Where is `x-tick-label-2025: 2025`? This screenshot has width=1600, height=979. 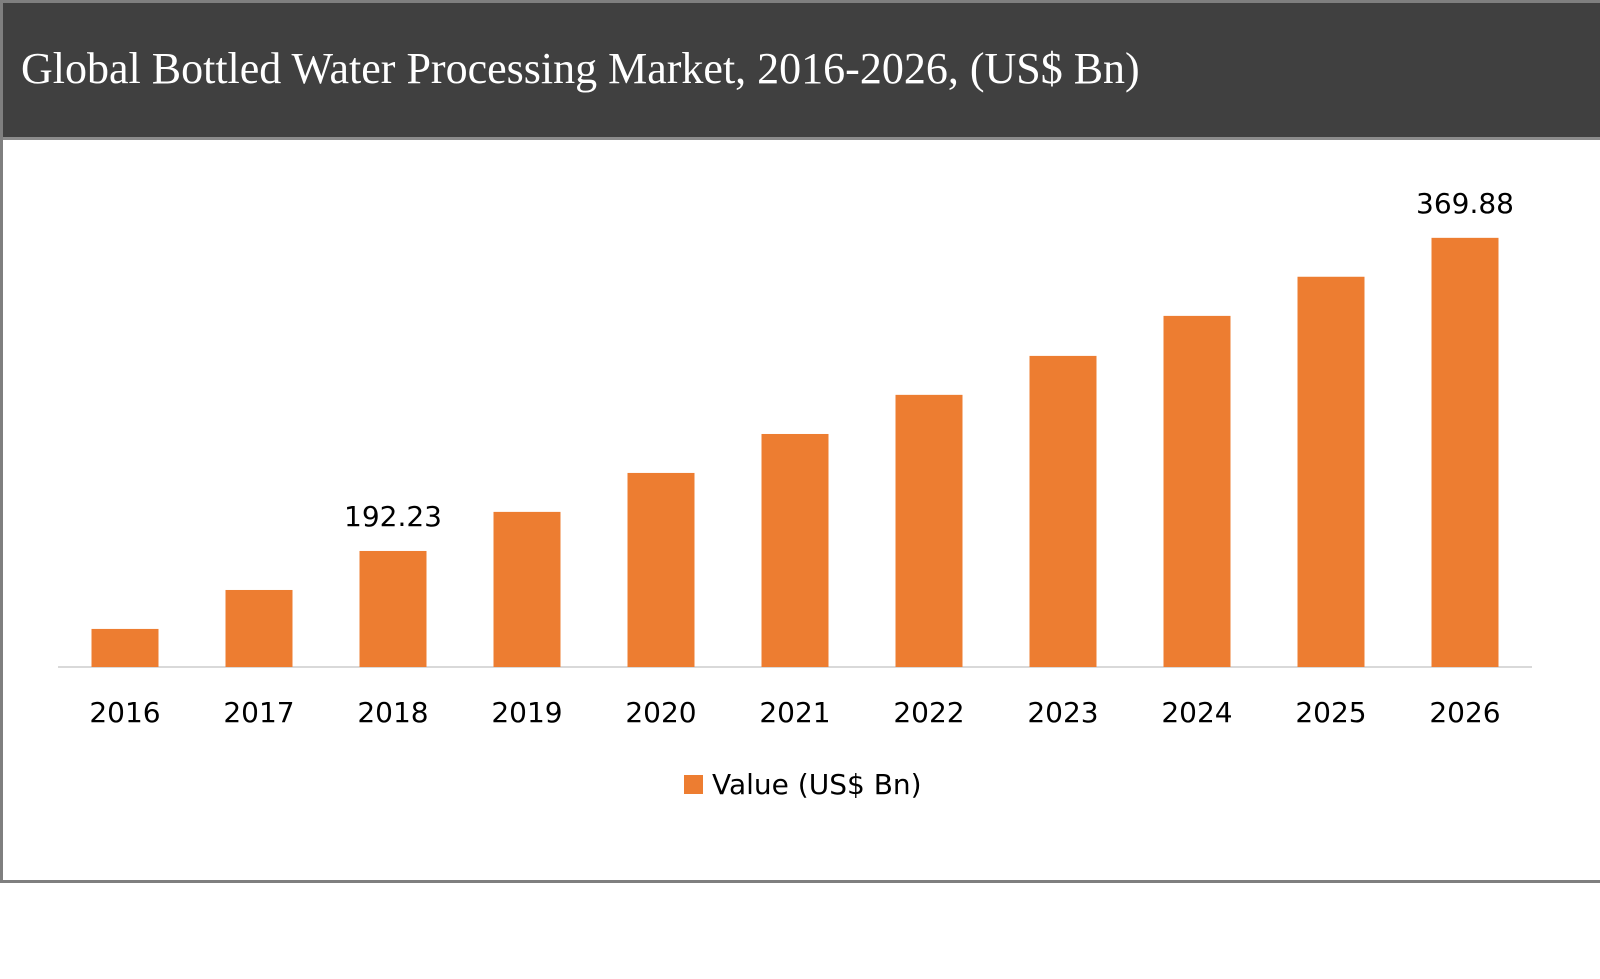 x-tick-label-2025: 2025 is located at coordinates (1330, 712).